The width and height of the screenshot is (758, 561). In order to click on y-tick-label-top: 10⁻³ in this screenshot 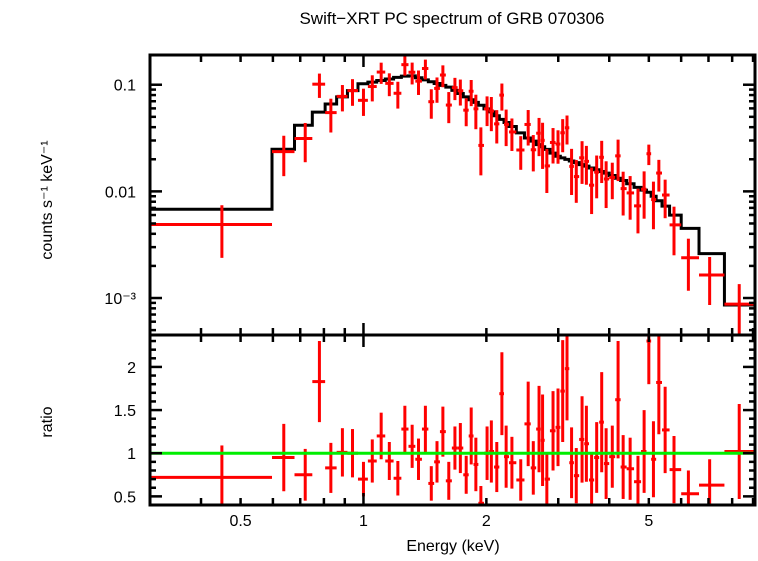, I will do `click(120, 299)`.